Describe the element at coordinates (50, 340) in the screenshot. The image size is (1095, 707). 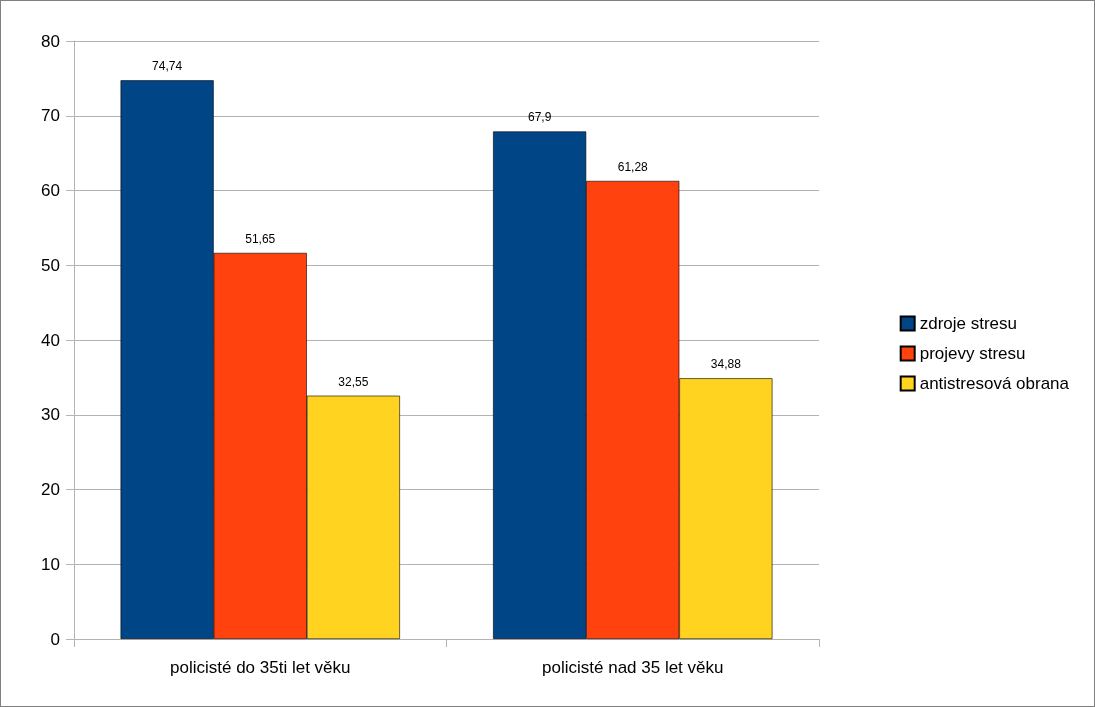
I see `y-tick-label: 40` at that location.